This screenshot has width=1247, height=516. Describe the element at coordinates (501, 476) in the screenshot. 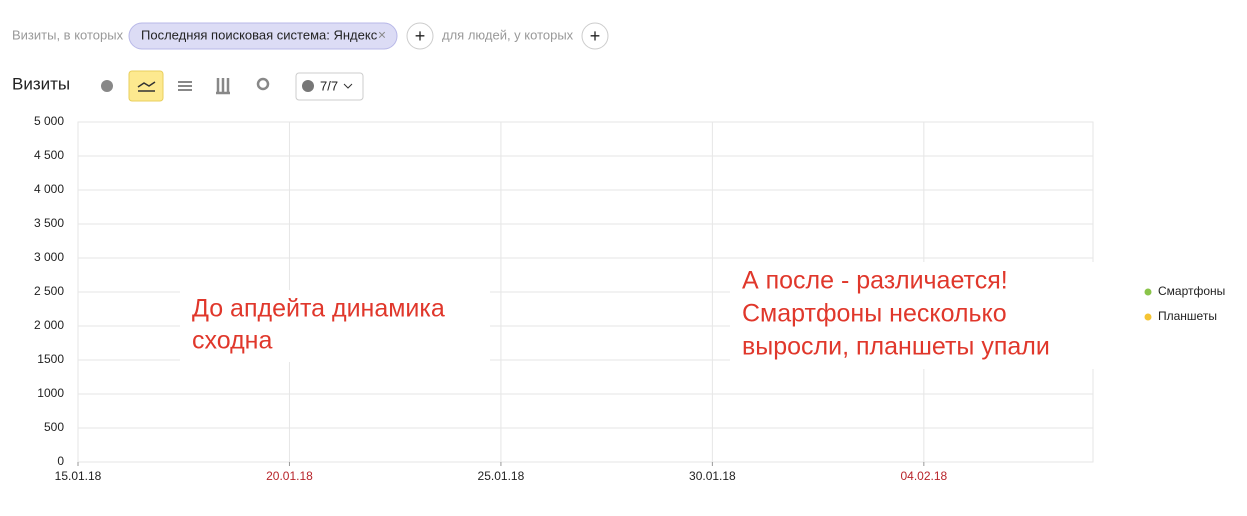

I see `x-tick-label: 25.01.18` at that location.